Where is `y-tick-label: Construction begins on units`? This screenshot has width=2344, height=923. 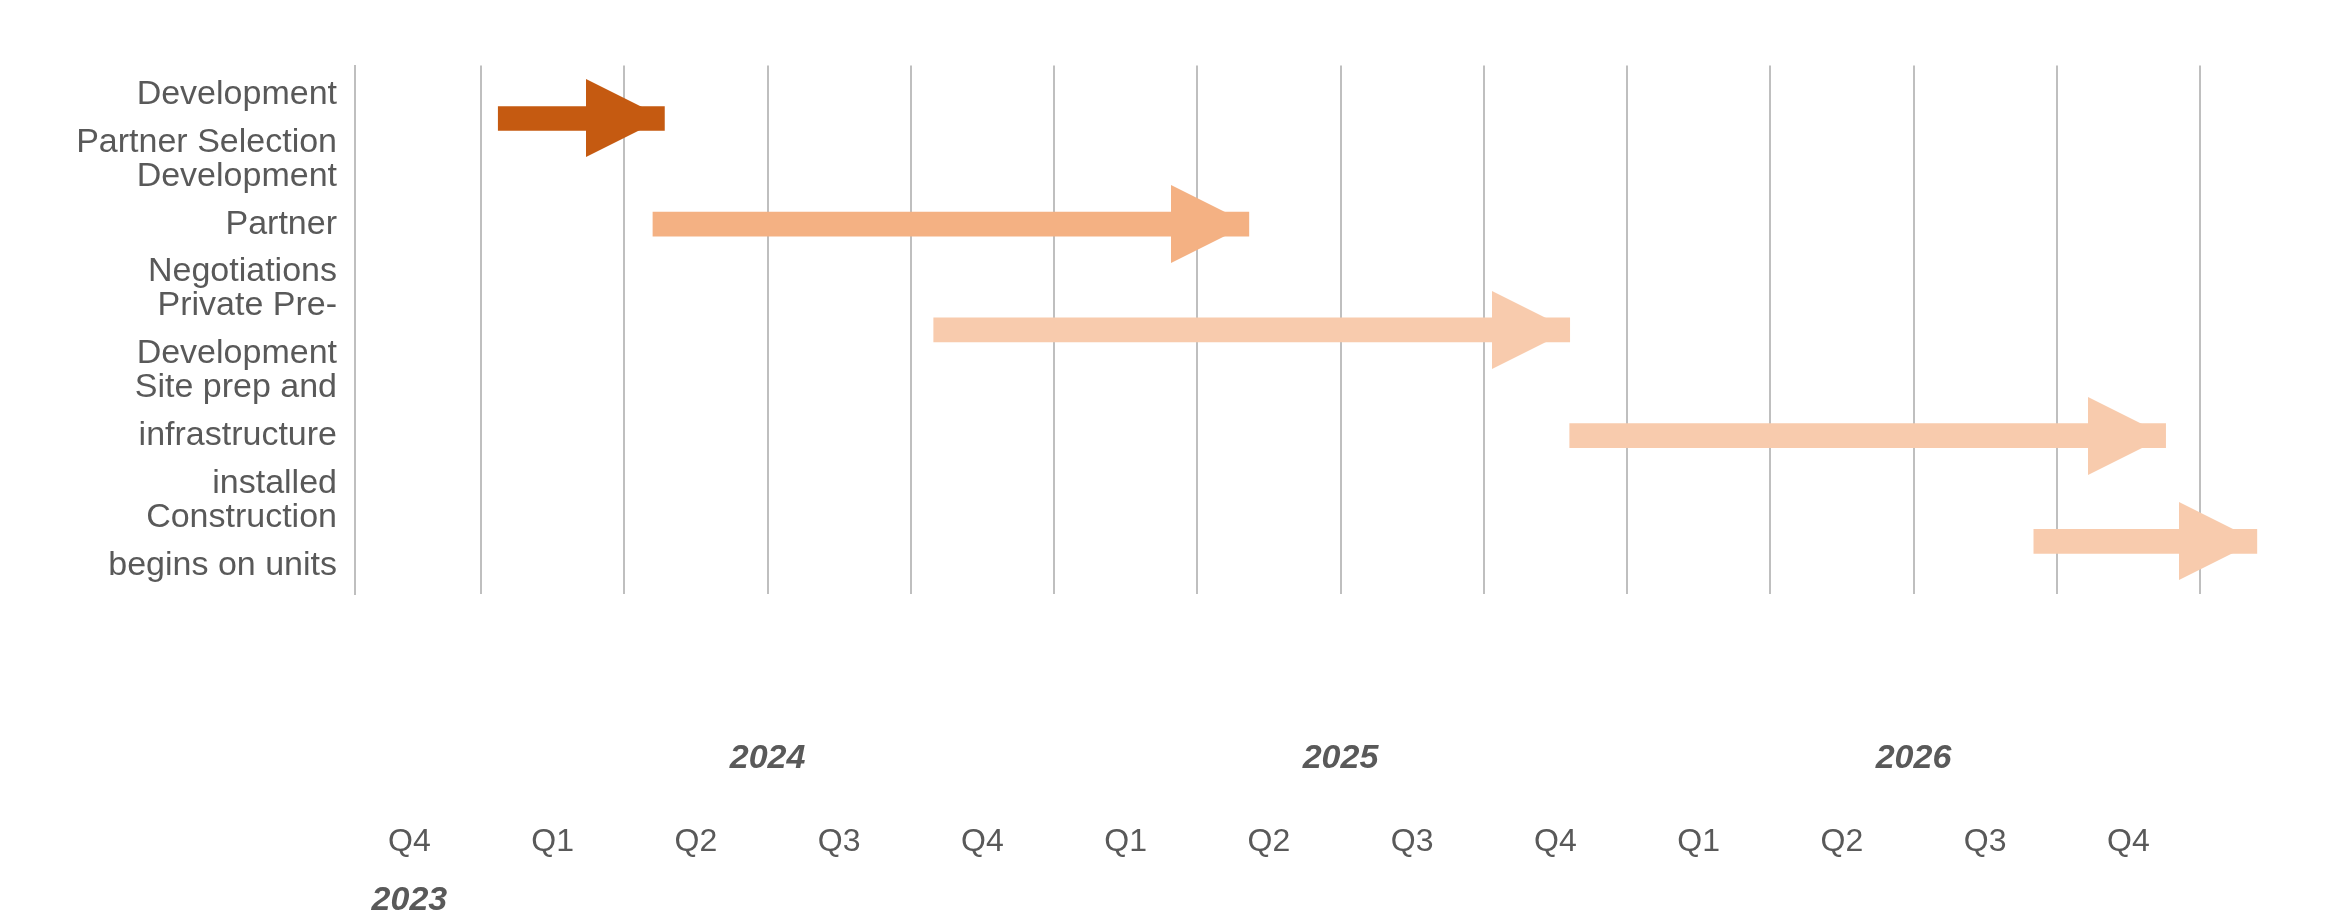
y-tick-label: Construction begins on units is located at coordinates (222, 538).